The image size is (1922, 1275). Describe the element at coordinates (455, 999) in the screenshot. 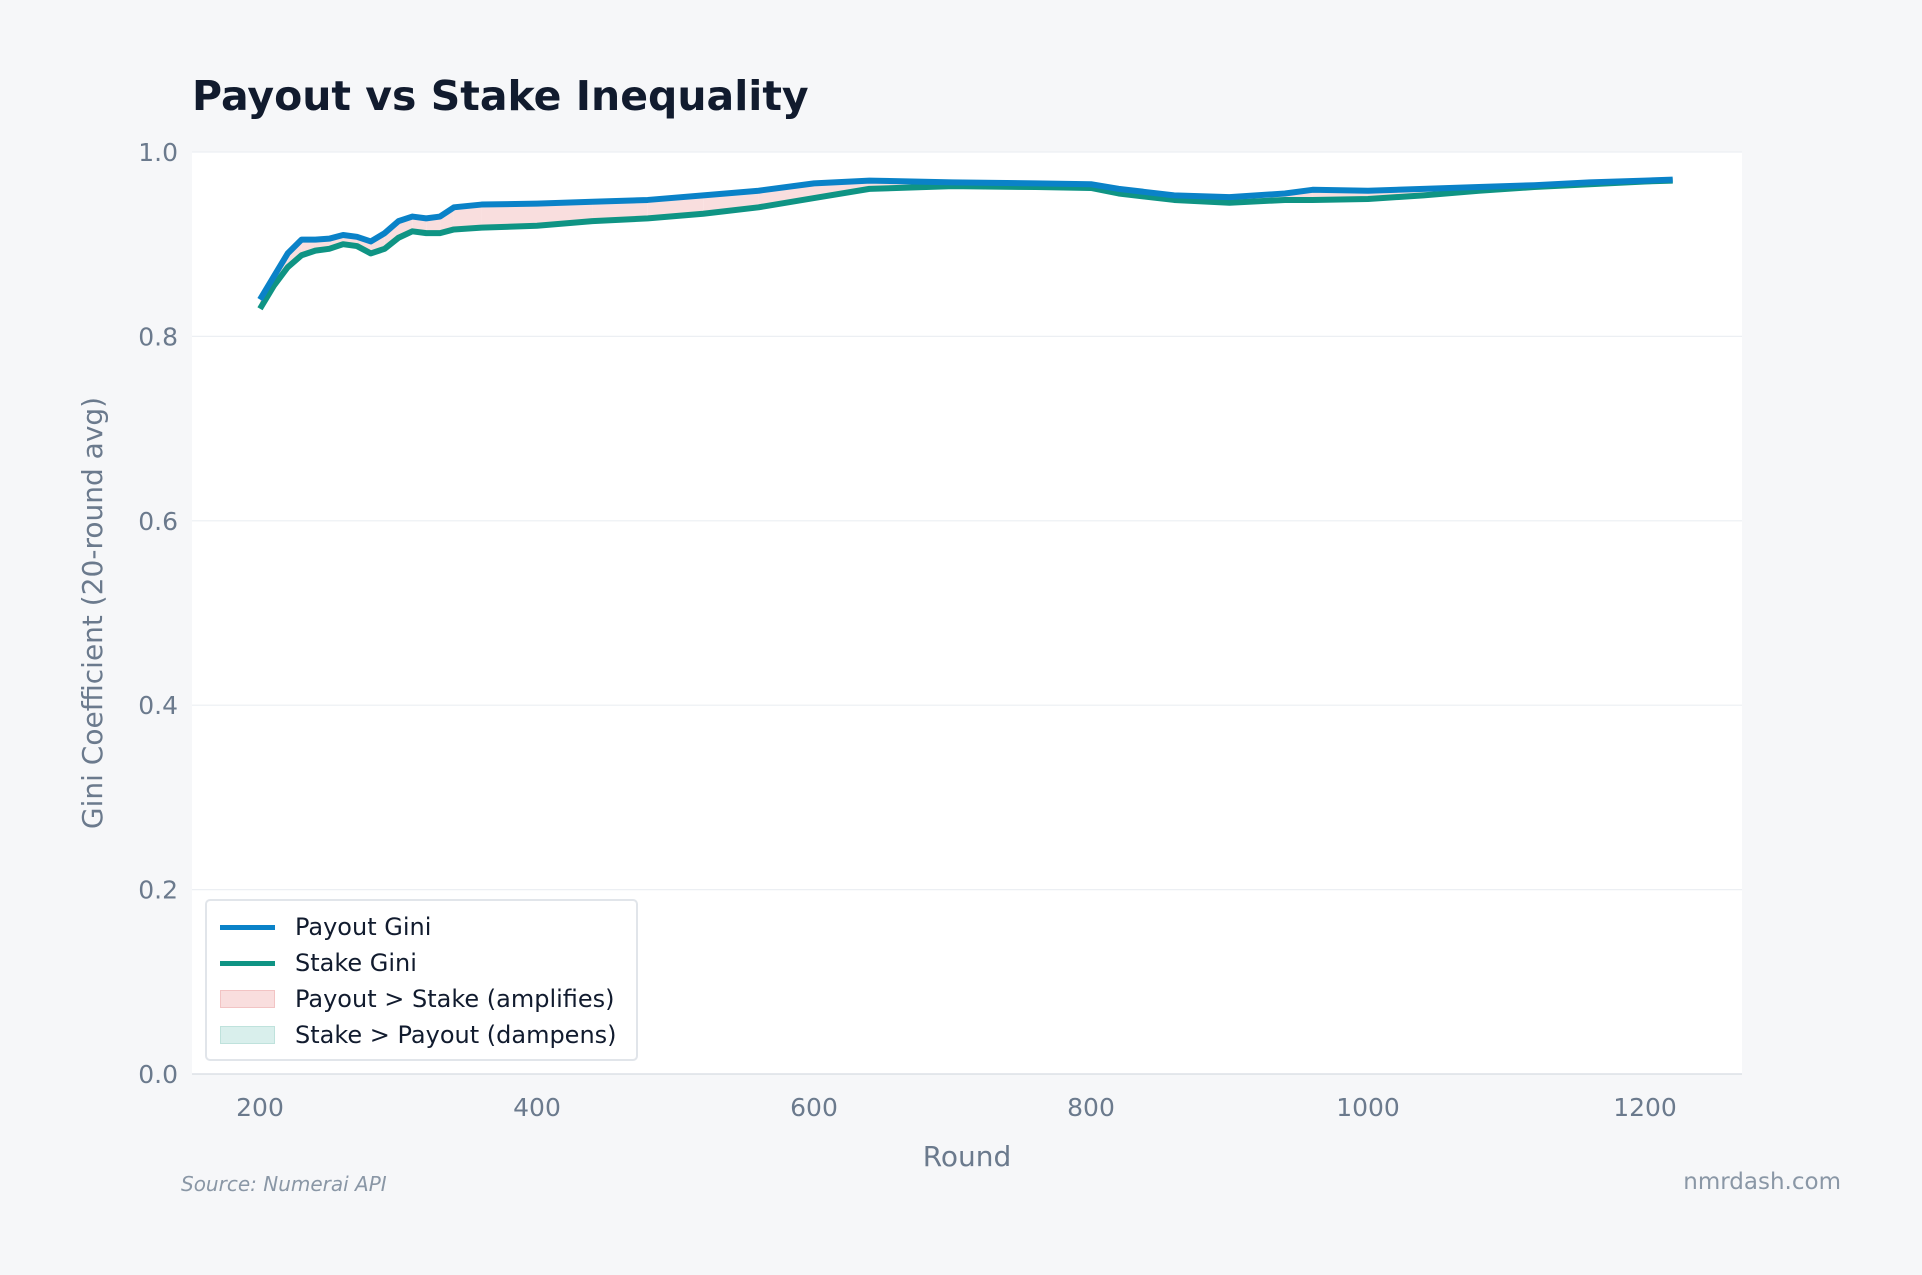

I see `legend-label-amplifies: Payout > Stake (amplifies)` at that location.